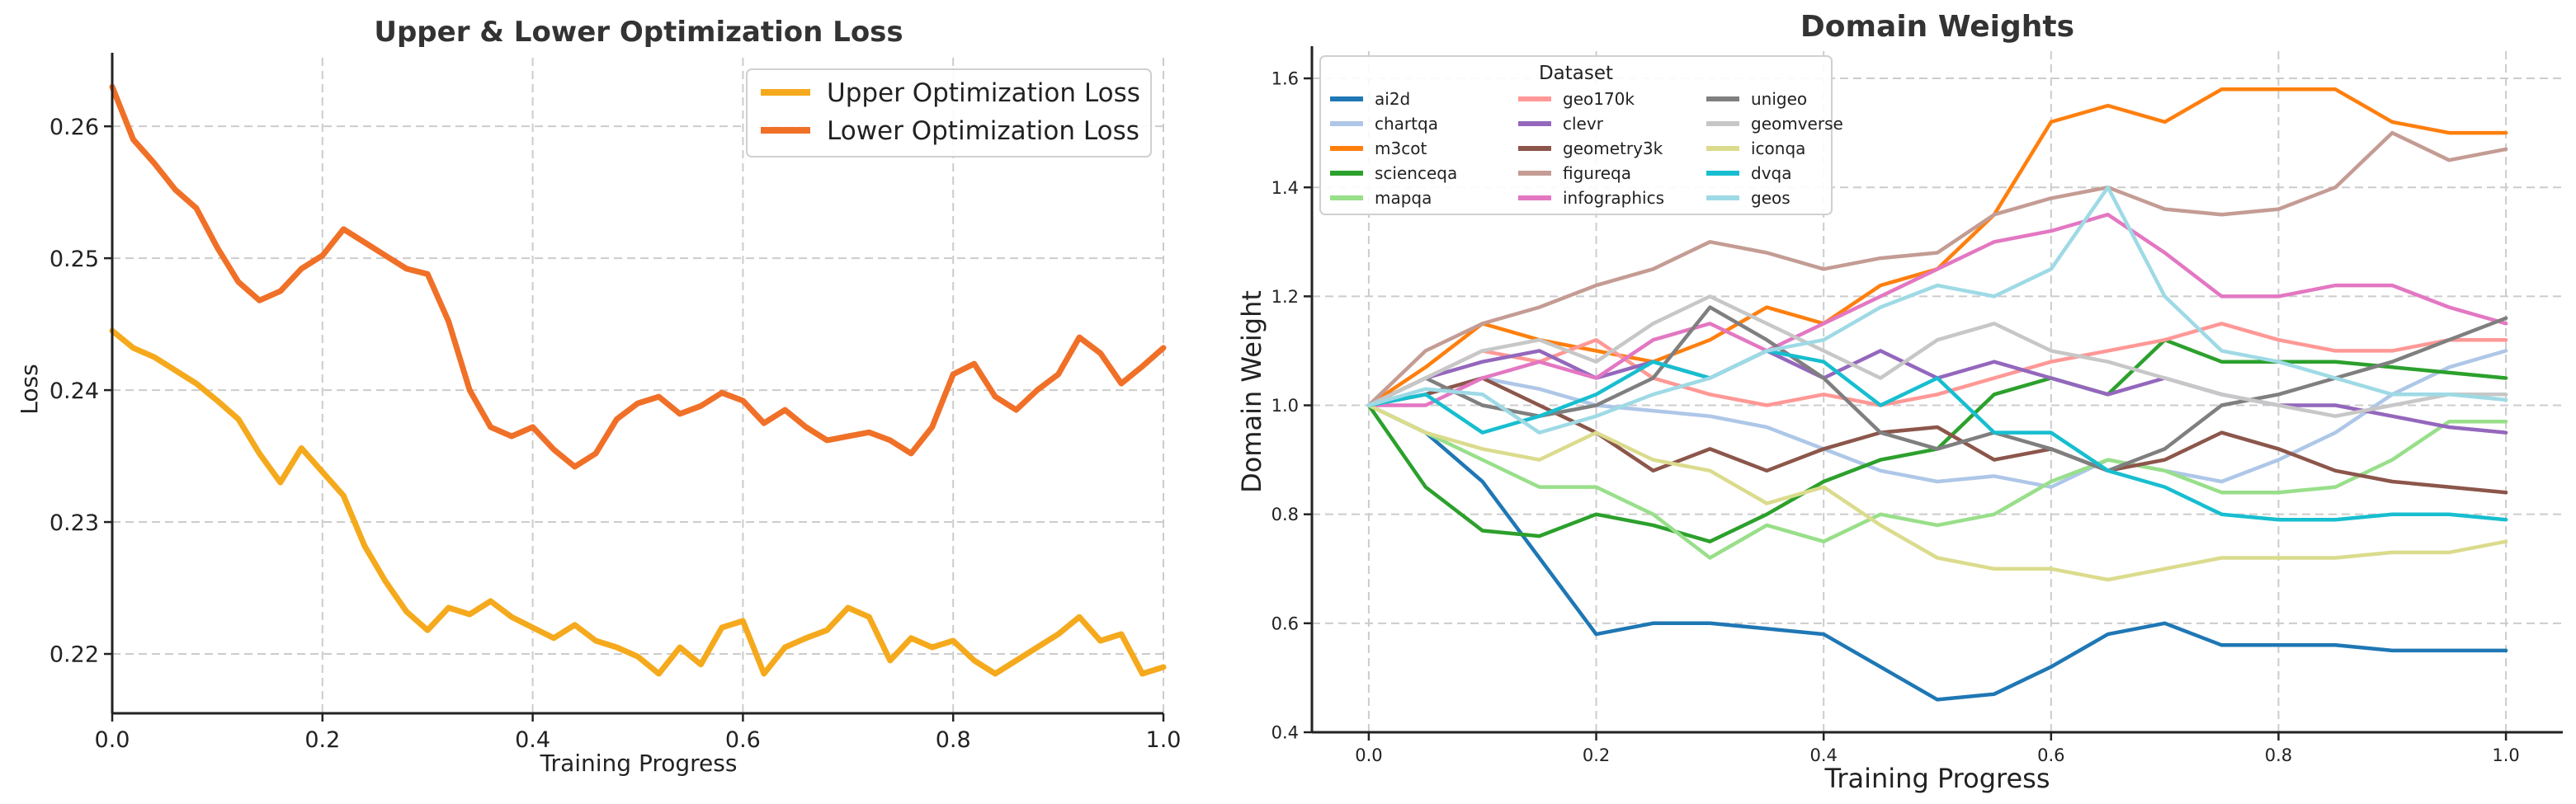 The image size is (2576, 804). Describe the element at coordinates (29, 389) in the screenshot. I see `loss-chart-ylabel: Loss` at that location.